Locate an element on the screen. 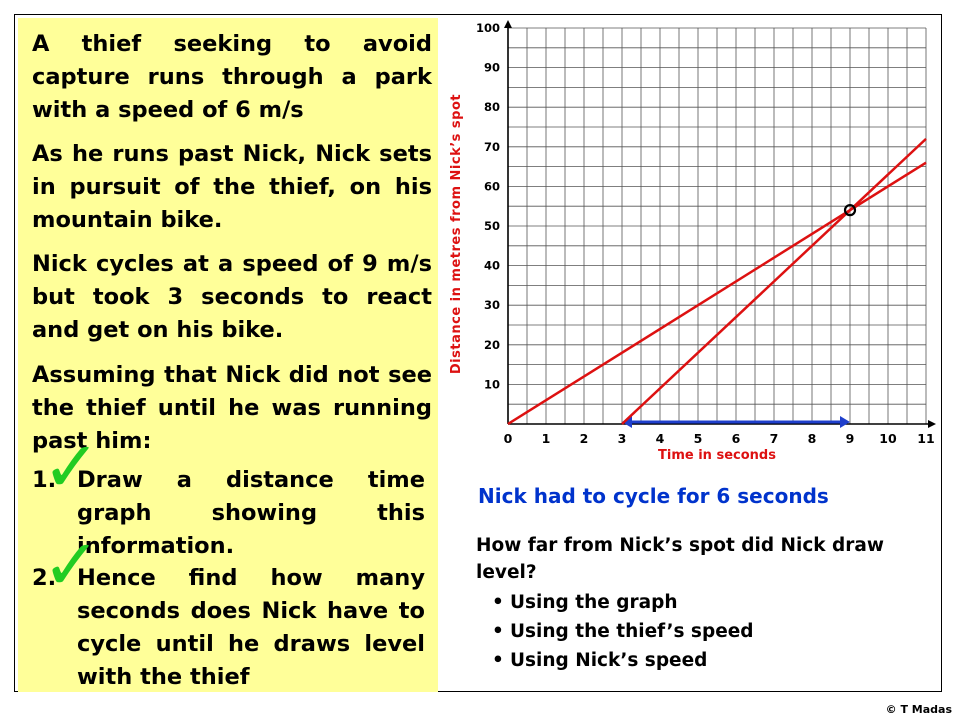  interval-arrow-left-icon is located at coordinates (627, 422).